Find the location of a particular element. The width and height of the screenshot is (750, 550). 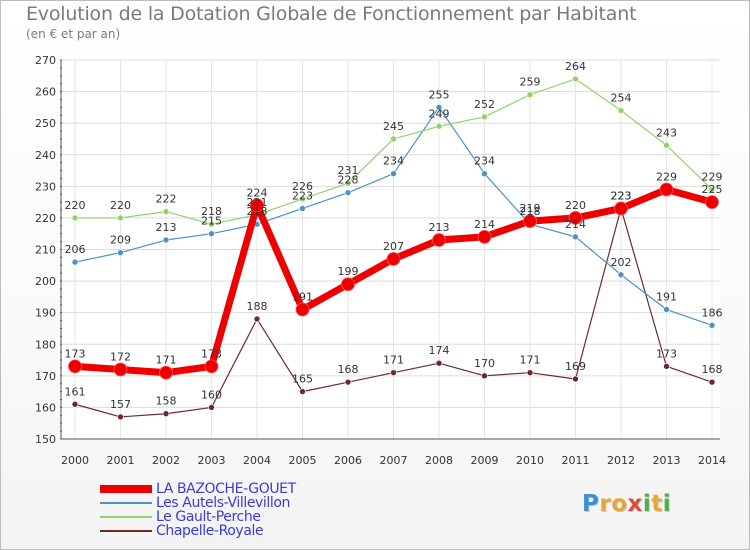

data-label: 222 is located at coordinates (166, 199).